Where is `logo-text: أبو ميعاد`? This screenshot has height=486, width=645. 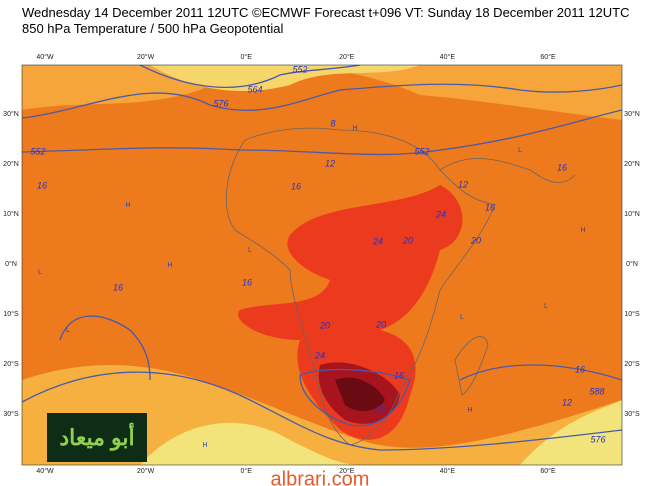 logo-text: أبو ميعاد is located at coordinates (96, 436).